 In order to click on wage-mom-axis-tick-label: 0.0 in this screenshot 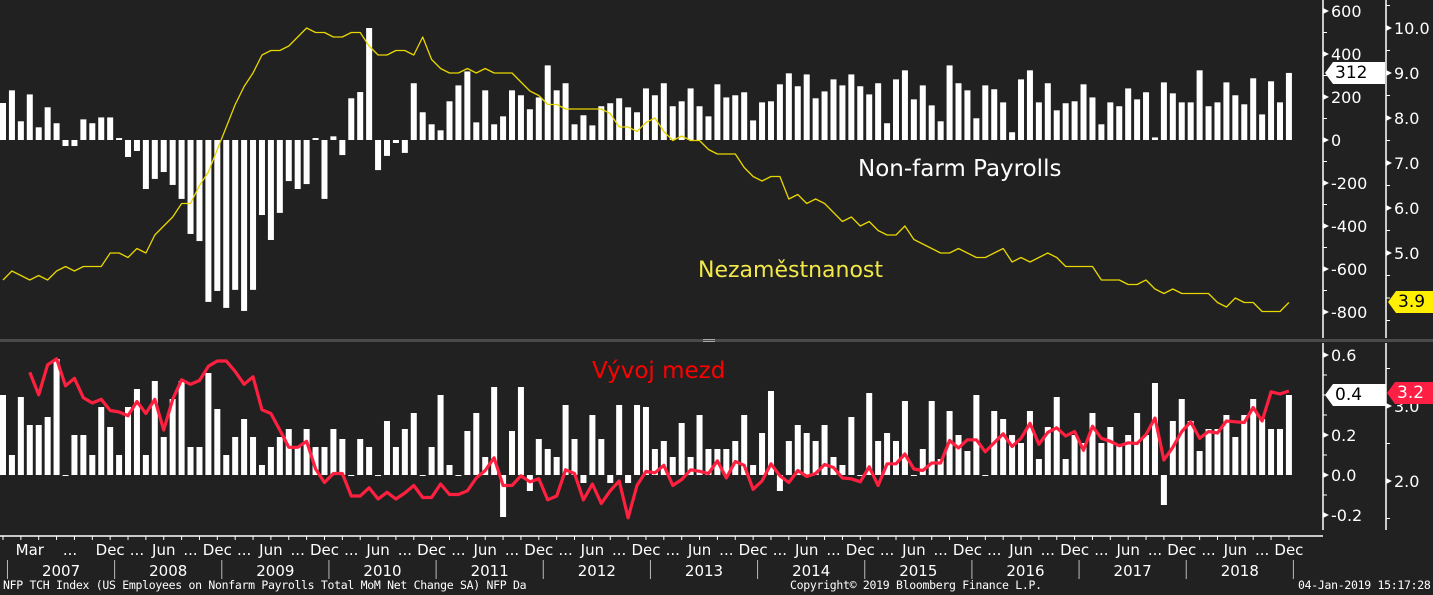, I will do `click(1343, 475)`.